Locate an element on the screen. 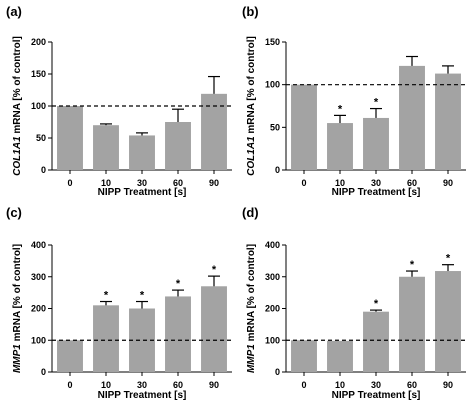 This screenshot has height=405, width=474. panel-label: (c) is located at coordinates (14, 212).